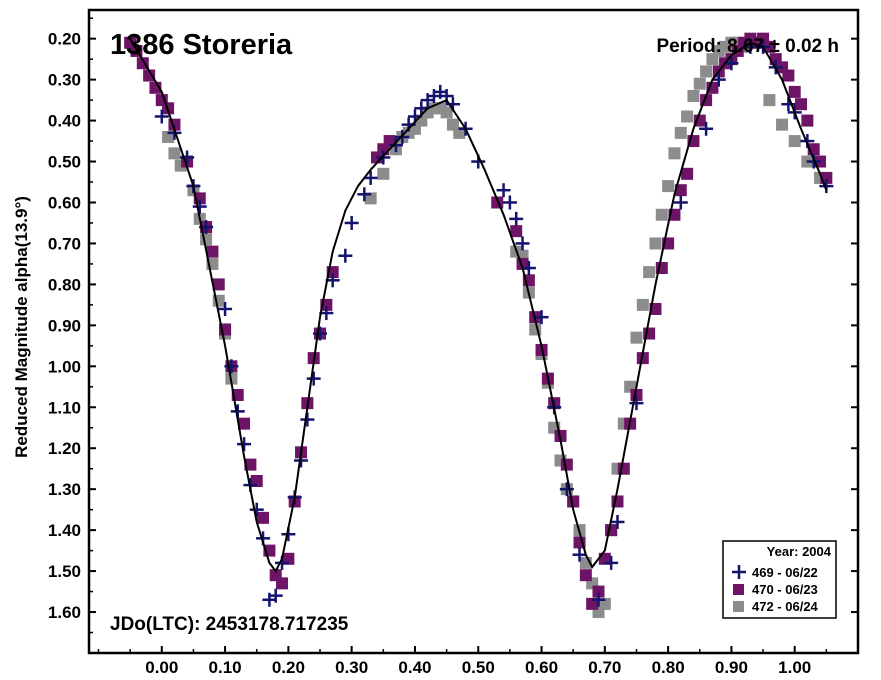 The width and height of the screenshot is (881, 680). I want to click on y-tick-label: 0.70, so click(64, 243).